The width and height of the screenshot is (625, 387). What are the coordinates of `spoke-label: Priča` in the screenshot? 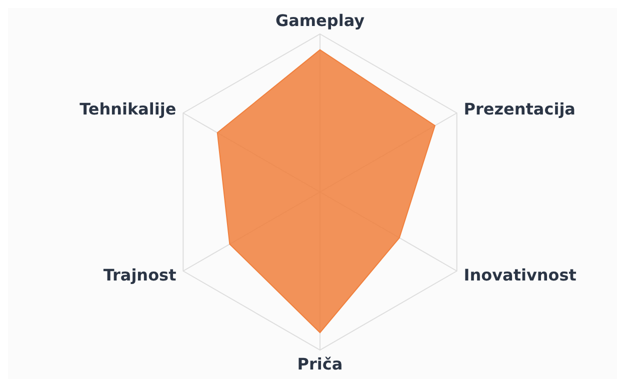 It's located at (320, 364).